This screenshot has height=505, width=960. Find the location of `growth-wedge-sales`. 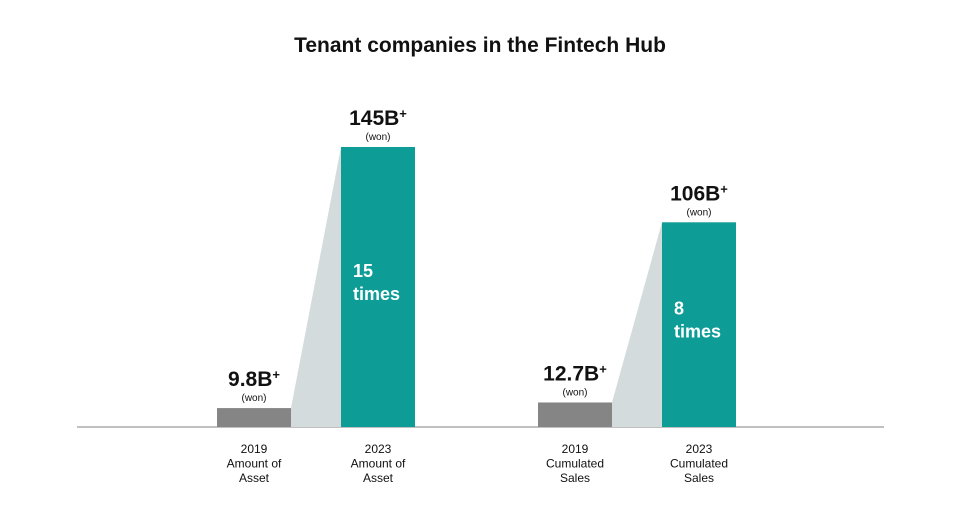

growth-wedge-sales is located at coordinates (637, 324).